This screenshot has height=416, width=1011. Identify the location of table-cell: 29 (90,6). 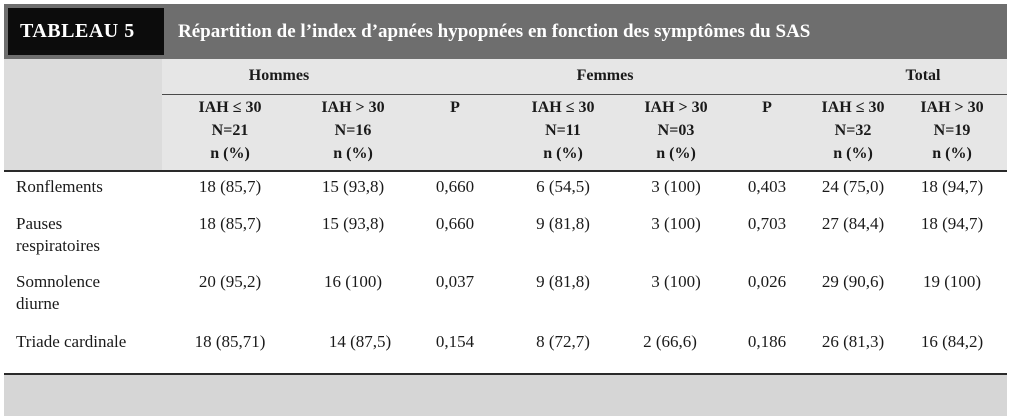
(853, 281).